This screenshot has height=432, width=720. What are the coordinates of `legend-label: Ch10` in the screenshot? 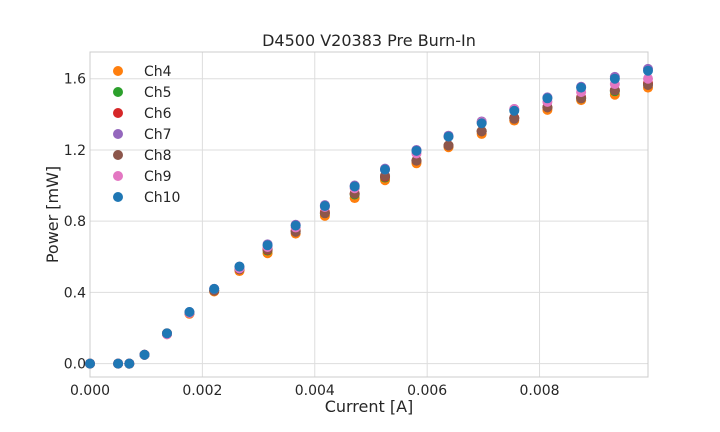 It's located at (162, 198).